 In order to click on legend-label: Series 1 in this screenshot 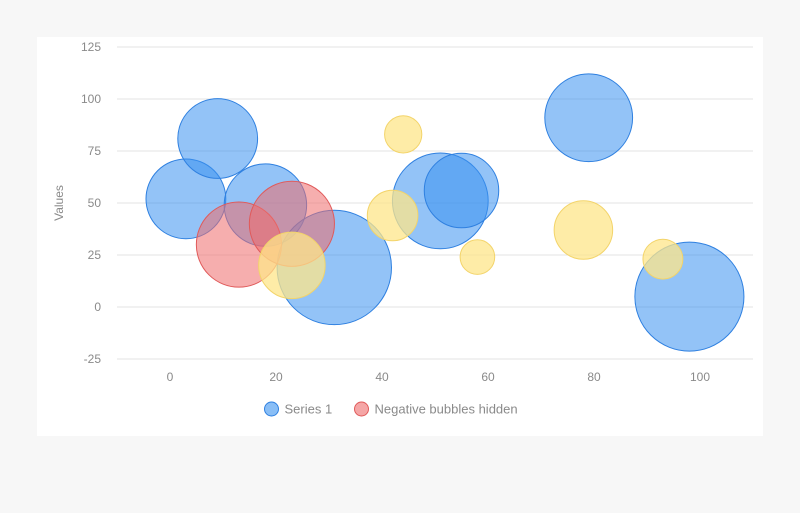, I will do `click(309, 409)`.